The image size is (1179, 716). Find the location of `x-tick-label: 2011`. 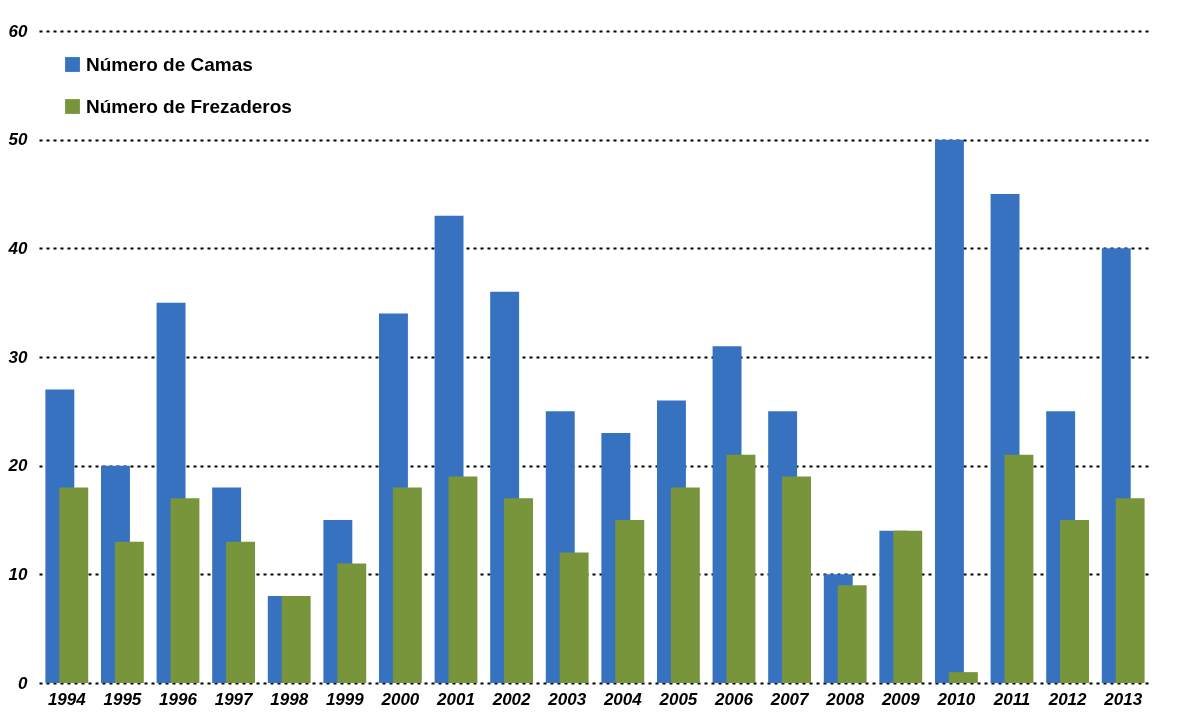

x-tick-label: 2011 is located at coordinates (1011, 699).